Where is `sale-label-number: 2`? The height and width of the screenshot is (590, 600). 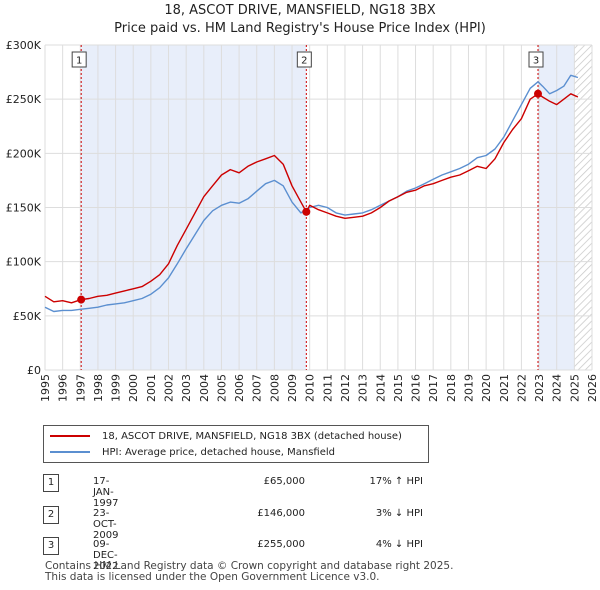
sale-label-number: 2 is located at coordinates (304, 61).